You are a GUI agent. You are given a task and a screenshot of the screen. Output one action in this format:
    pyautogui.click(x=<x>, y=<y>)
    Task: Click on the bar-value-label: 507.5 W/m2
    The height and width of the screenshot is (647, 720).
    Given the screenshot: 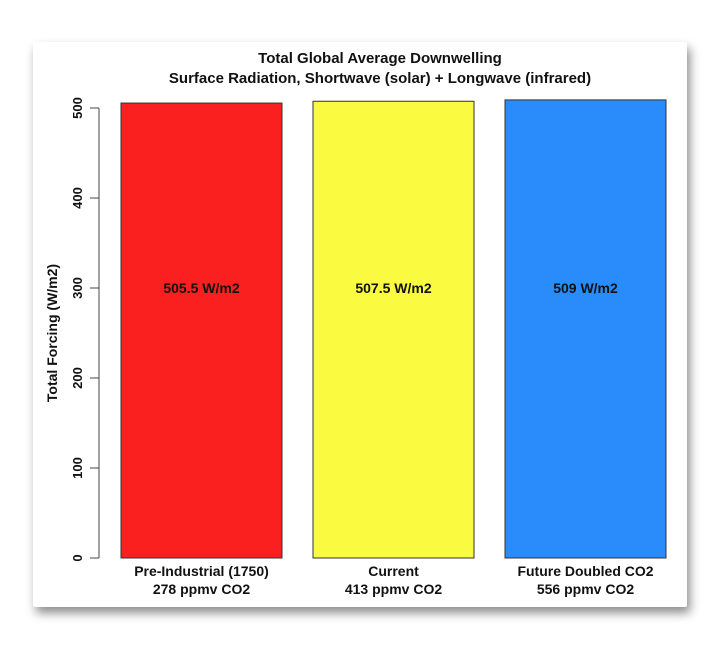 What is the action you would take?
    pyautogui.click(x=393, y=288)
    